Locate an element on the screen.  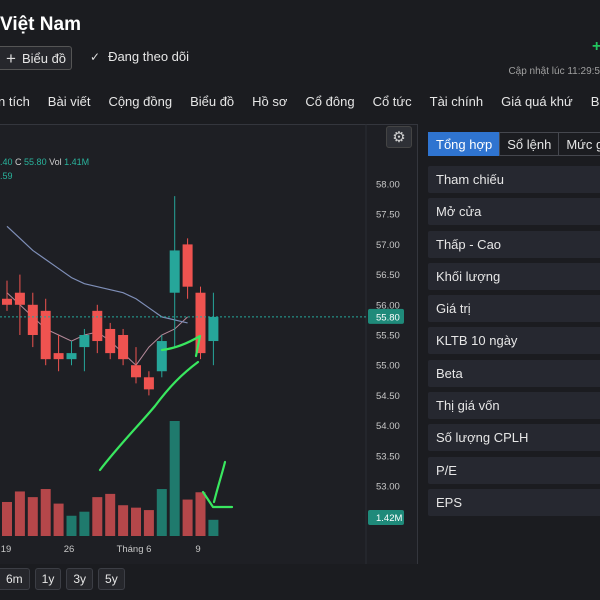
annotation-arrow-down-head is located at coordinates (217, 499).